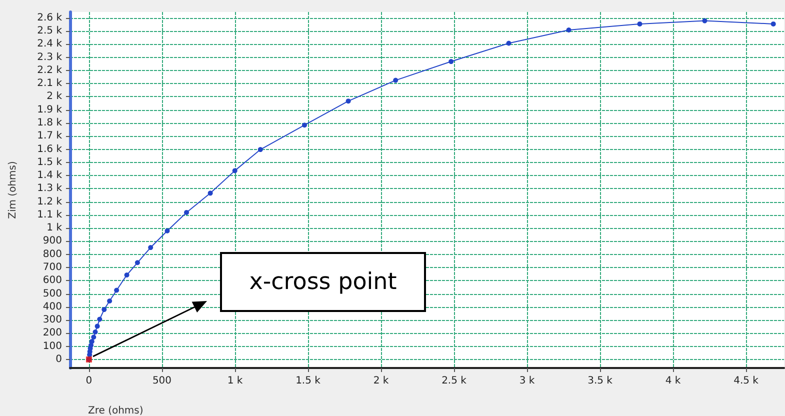 This screenshot has height=416, width=785. Describe the element at coordinates (308, 381) in the screenshot. I see `x-tick-label: 1.5 k` at that location.